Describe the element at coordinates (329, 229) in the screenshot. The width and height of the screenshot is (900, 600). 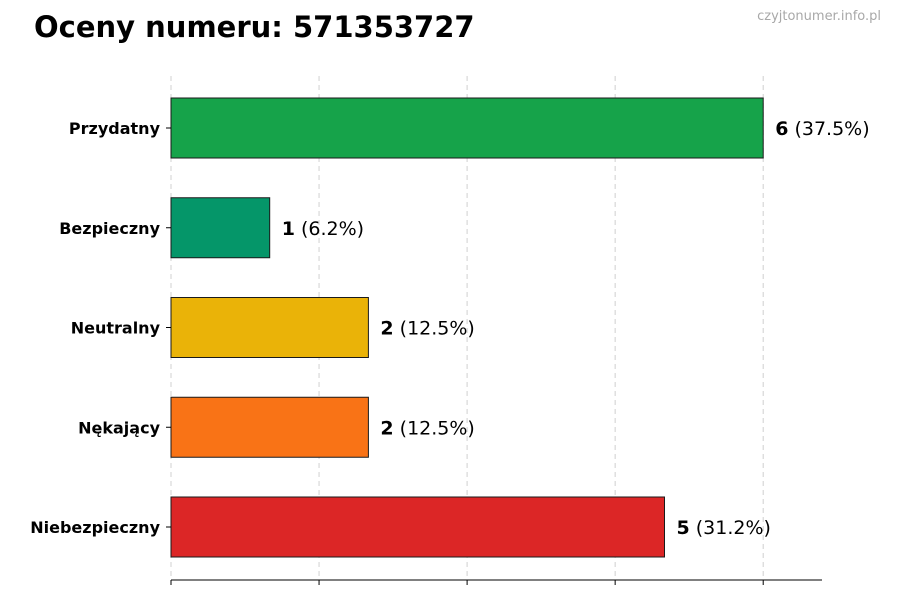
I see `value-percent-1: (6.2%)` at that location.